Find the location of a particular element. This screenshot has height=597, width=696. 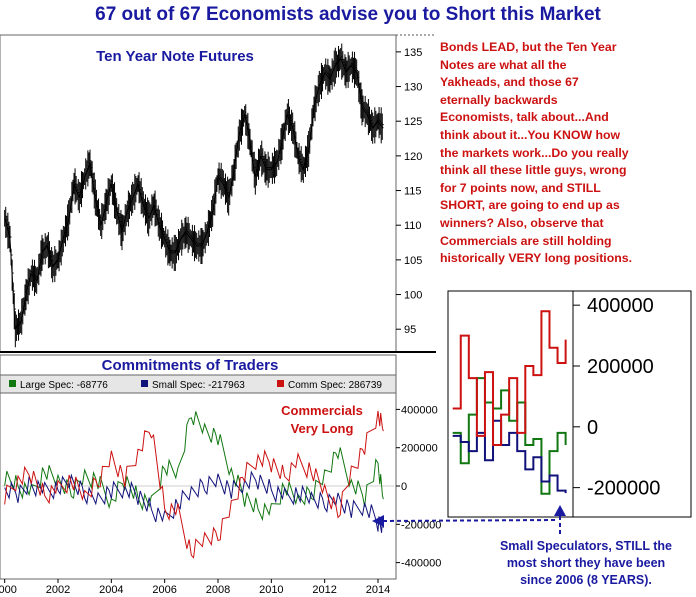

price-ytick-label: 125 is located at coordinates (413, 122).